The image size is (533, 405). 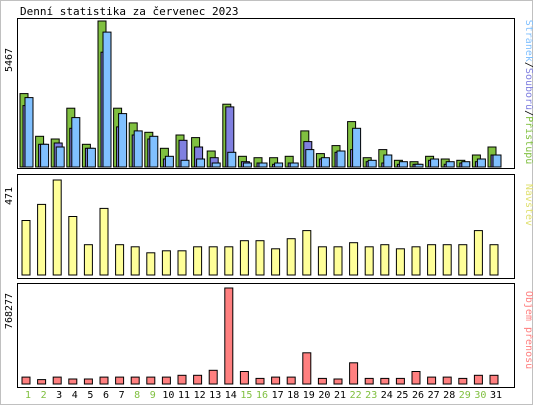 What do you see at coordinates (356, 395) in the screenshot?
I see `x-tick-day-22: 22` at bounding box center [356, 395].